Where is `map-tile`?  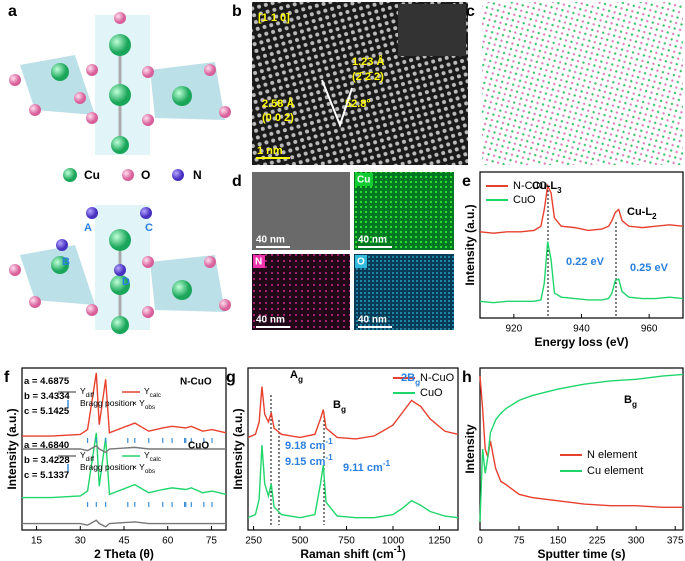 map-tile is located at coordinates (301, 292).